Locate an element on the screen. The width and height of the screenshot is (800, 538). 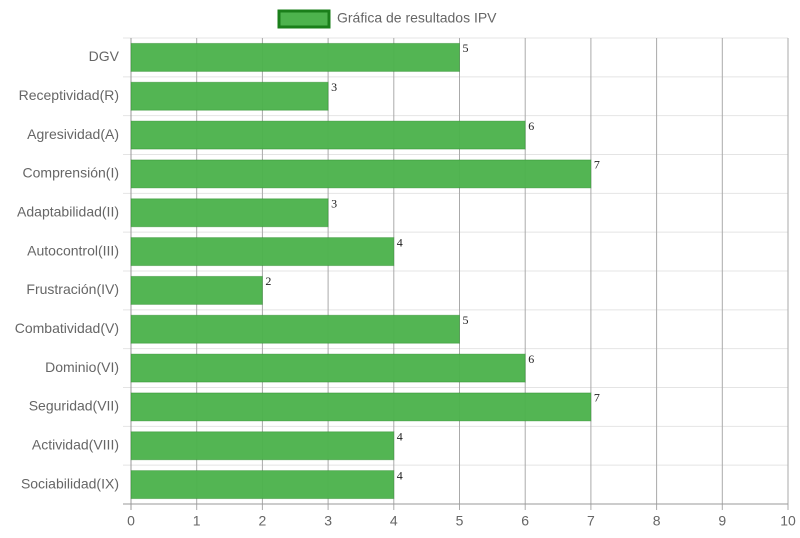
y-tick-label: Seguridad(VII) is located at coordinates (74, 406).